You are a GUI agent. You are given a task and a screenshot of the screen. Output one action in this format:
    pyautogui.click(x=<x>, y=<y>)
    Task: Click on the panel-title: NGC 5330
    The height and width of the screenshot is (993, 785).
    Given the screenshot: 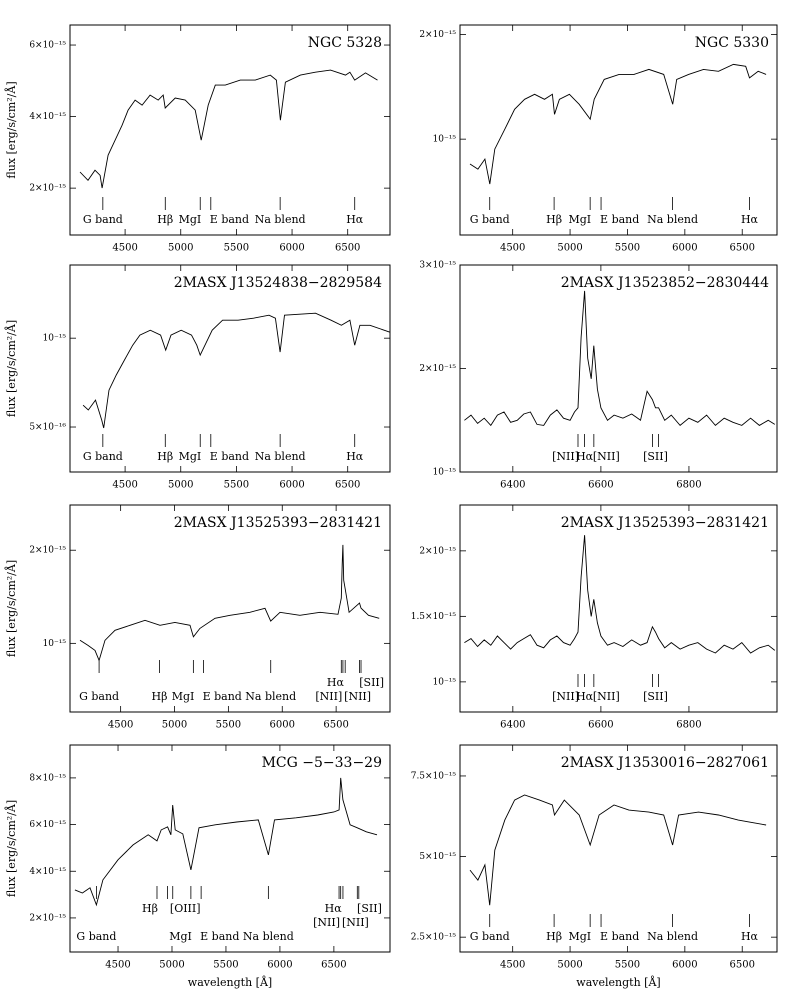 What is the action you would take?
    pyautogui.click(x=732, y=43)
    